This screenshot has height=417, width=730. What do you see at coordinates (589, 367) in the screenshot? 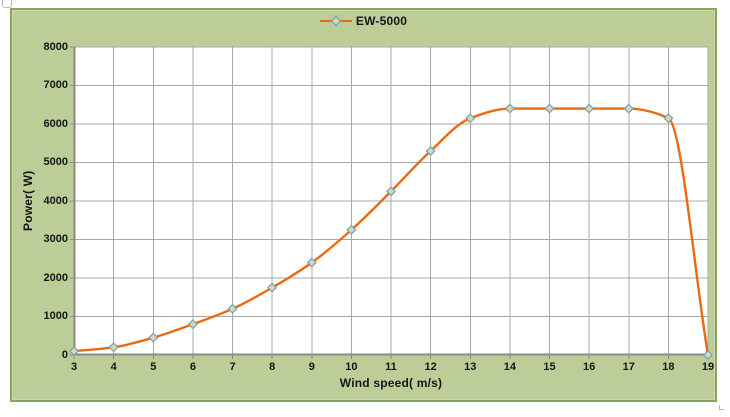
I see `x-tick-label: 16` at bounding box center [589, 367].